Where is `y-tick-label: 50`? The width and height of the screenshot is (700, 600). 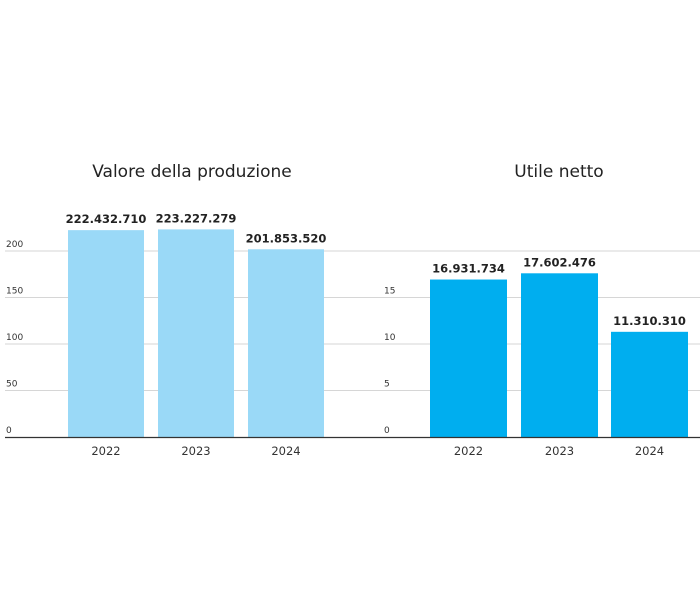
y-tick-label: 50 is located at coordinates (12, 385).